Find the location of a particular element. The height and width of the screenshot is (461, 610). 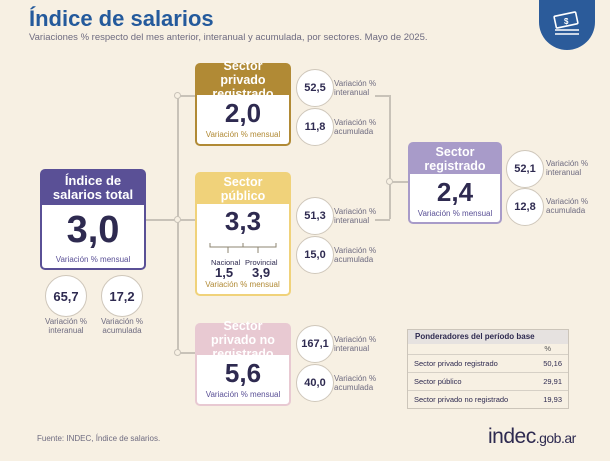

ponderadores-unit: % is located at coordinates (547, 348).